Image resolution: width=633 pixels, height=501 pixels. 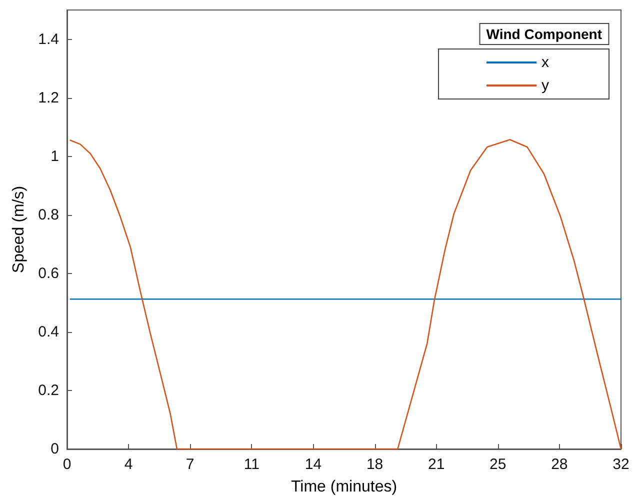 What do you see at coordinates (252, 464) in the screenshot?
I see `x-tick-label: 11` at bounding box center [252, 464].